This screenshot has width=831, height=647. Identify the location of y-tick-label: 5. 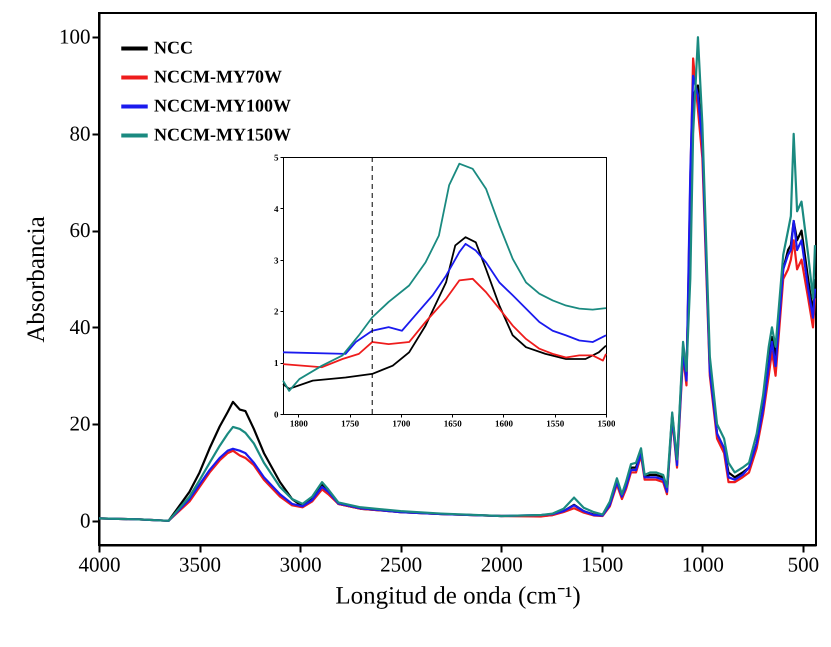
(276, 157).